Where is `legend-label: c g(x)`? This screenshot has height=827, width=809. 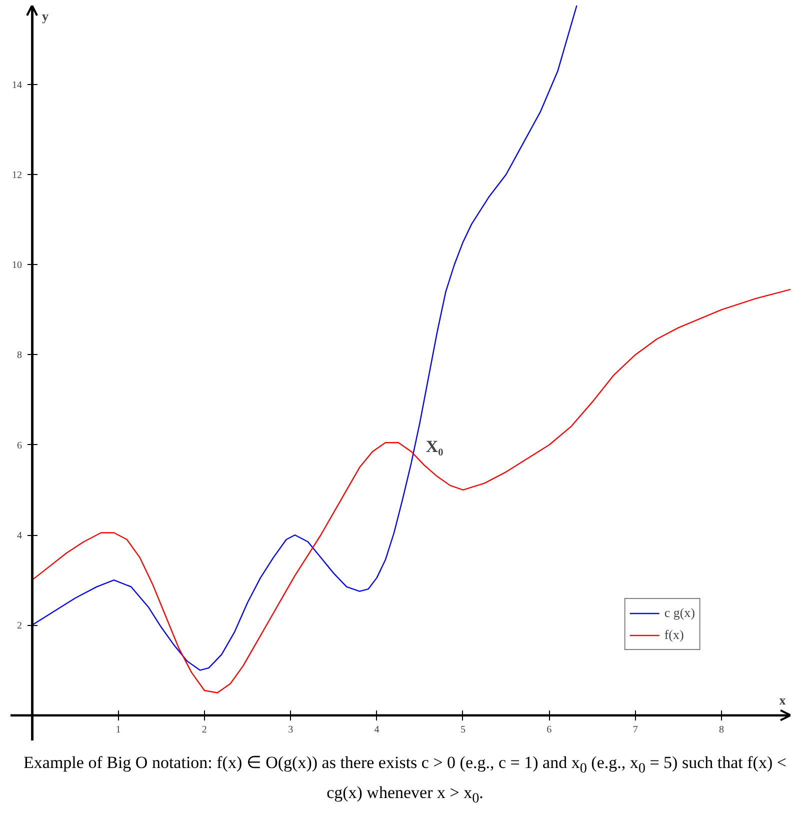 legend-label: c g(x) is located at coordinates (679, 613).